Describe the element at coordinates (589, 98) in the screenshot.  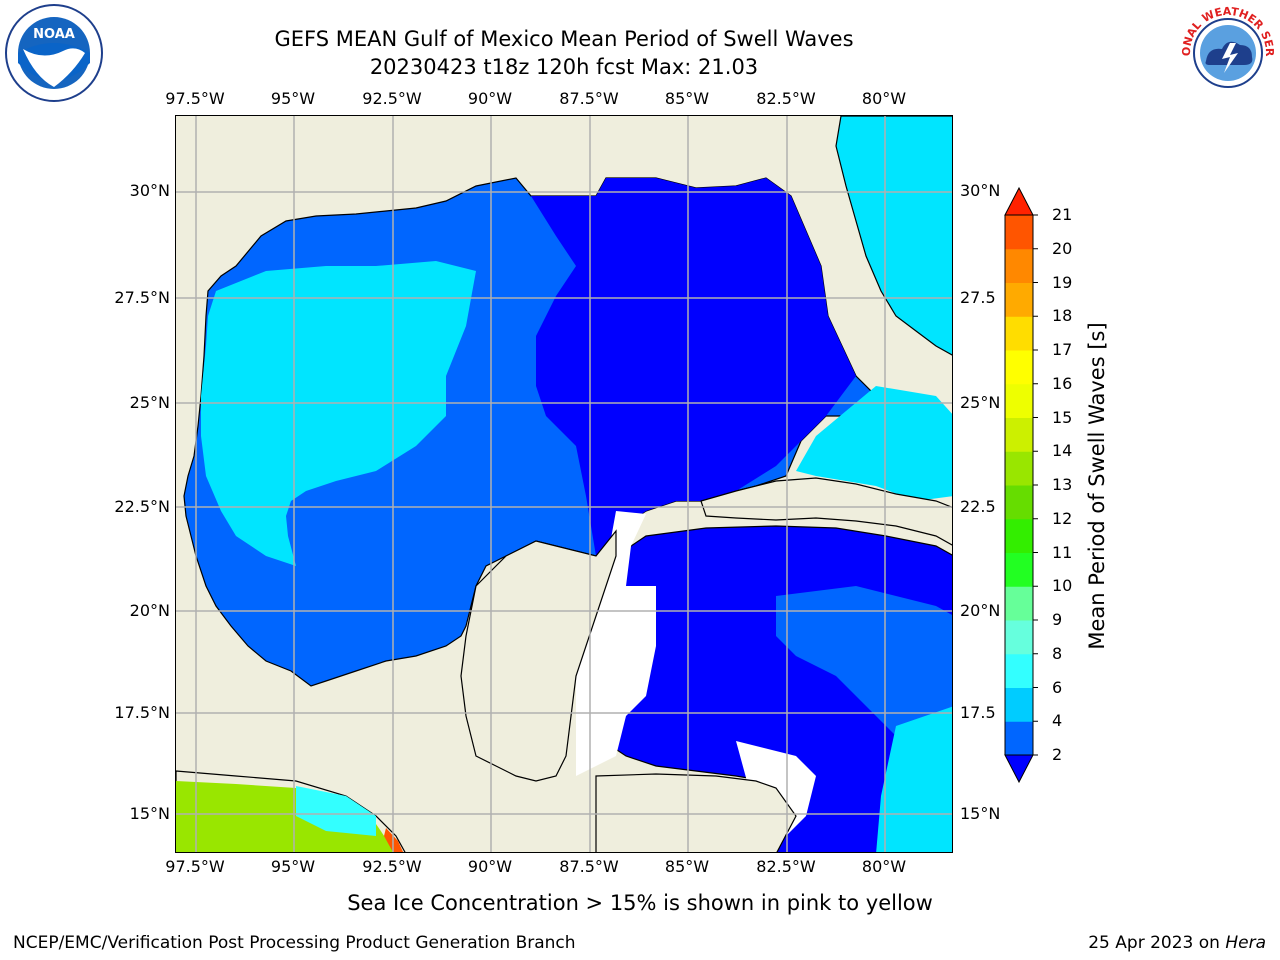
I see `lon-label-top: 87.5°W` at that location.